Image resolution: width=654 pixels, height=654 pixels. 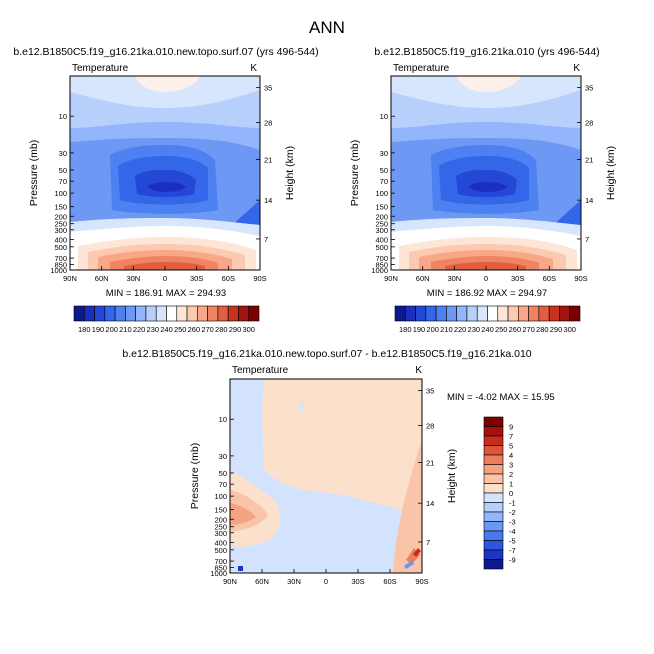 What do you see at coordinates (432, 329) in the screenshot?
I see `colorbar-label: 200` at bounding box center [432, 329].